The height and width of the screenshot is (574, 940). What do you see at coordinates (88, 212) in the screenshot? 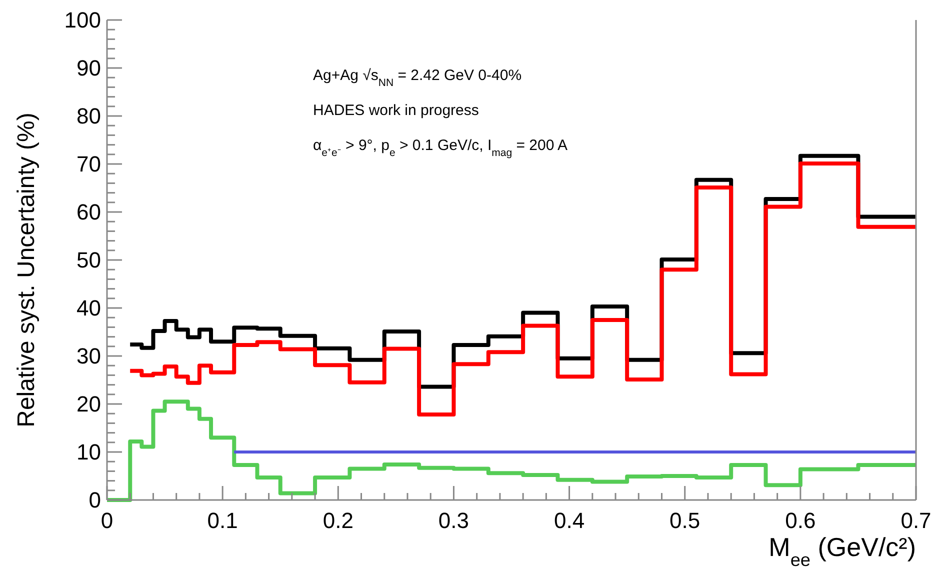
I see `y-tick-label: 60` at bounding box center [88, 212].